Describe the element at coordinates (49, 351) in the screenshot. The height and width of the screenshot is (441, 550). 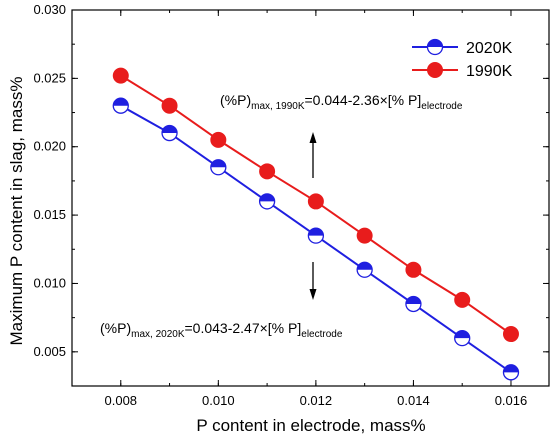
I see `y-tick-label: 0.005` at that location.